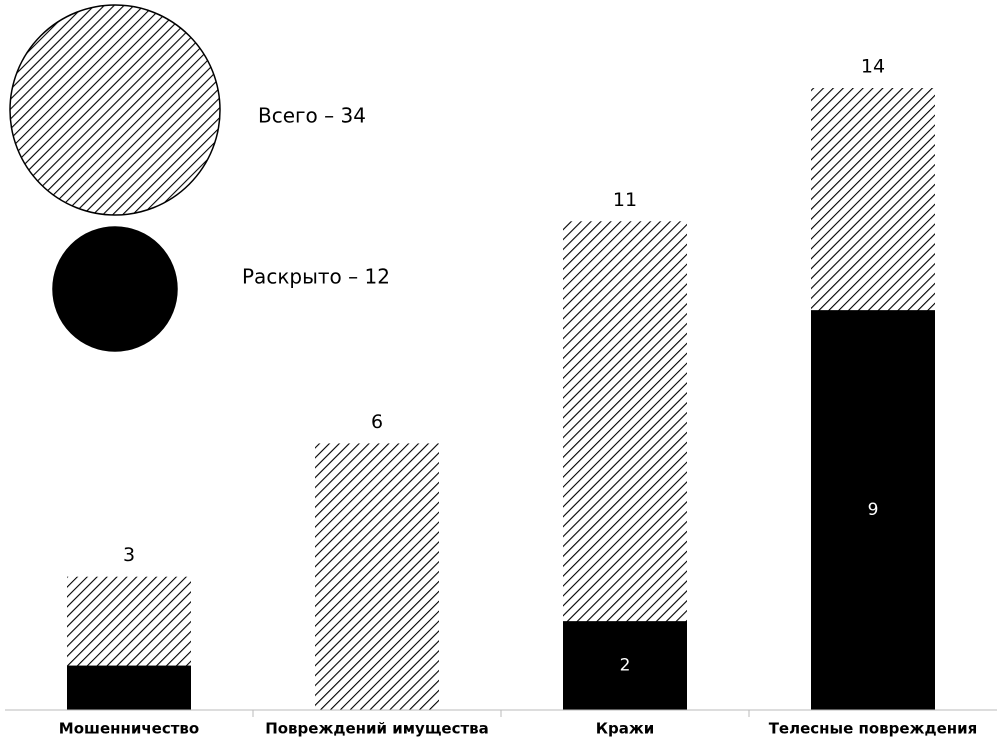 This screenshot has width=1000, height=750. What do you see at coordinates (377, 729) in the screenshot?
I see `x-tick-label: Повреждений имущества` at bounding box center [377, 729].